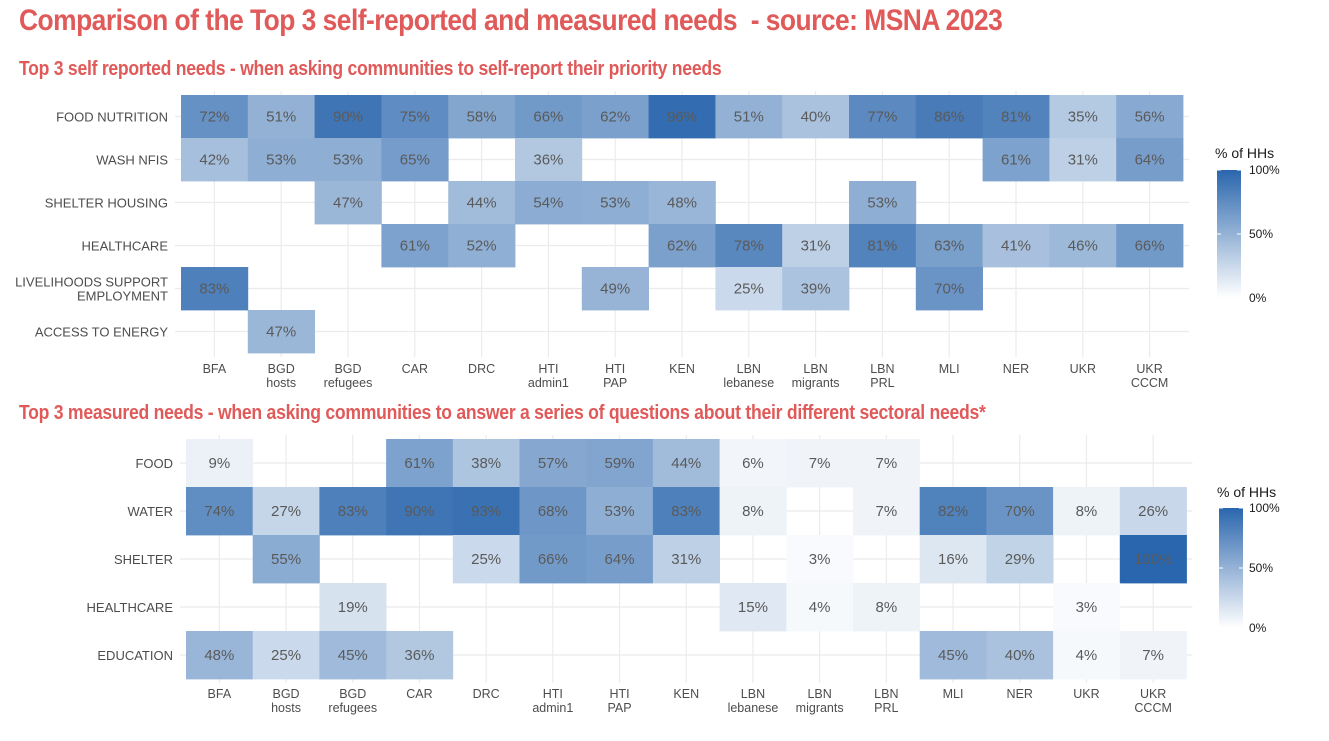 The image size is (1329, 741). What do you see at coordinates (949, 246) in the screenshot?
I see `cell-value-label: 63%` at bounding box center [949, 246].